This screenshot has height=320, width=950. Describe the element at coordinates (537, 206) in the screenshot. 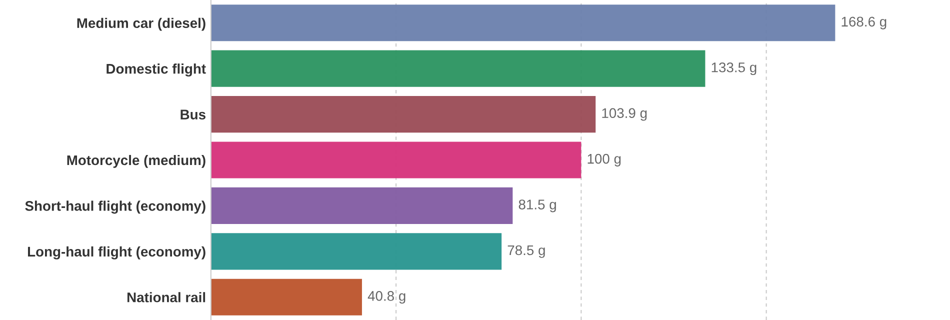

I see `data-label: 81.5 g` at that location.